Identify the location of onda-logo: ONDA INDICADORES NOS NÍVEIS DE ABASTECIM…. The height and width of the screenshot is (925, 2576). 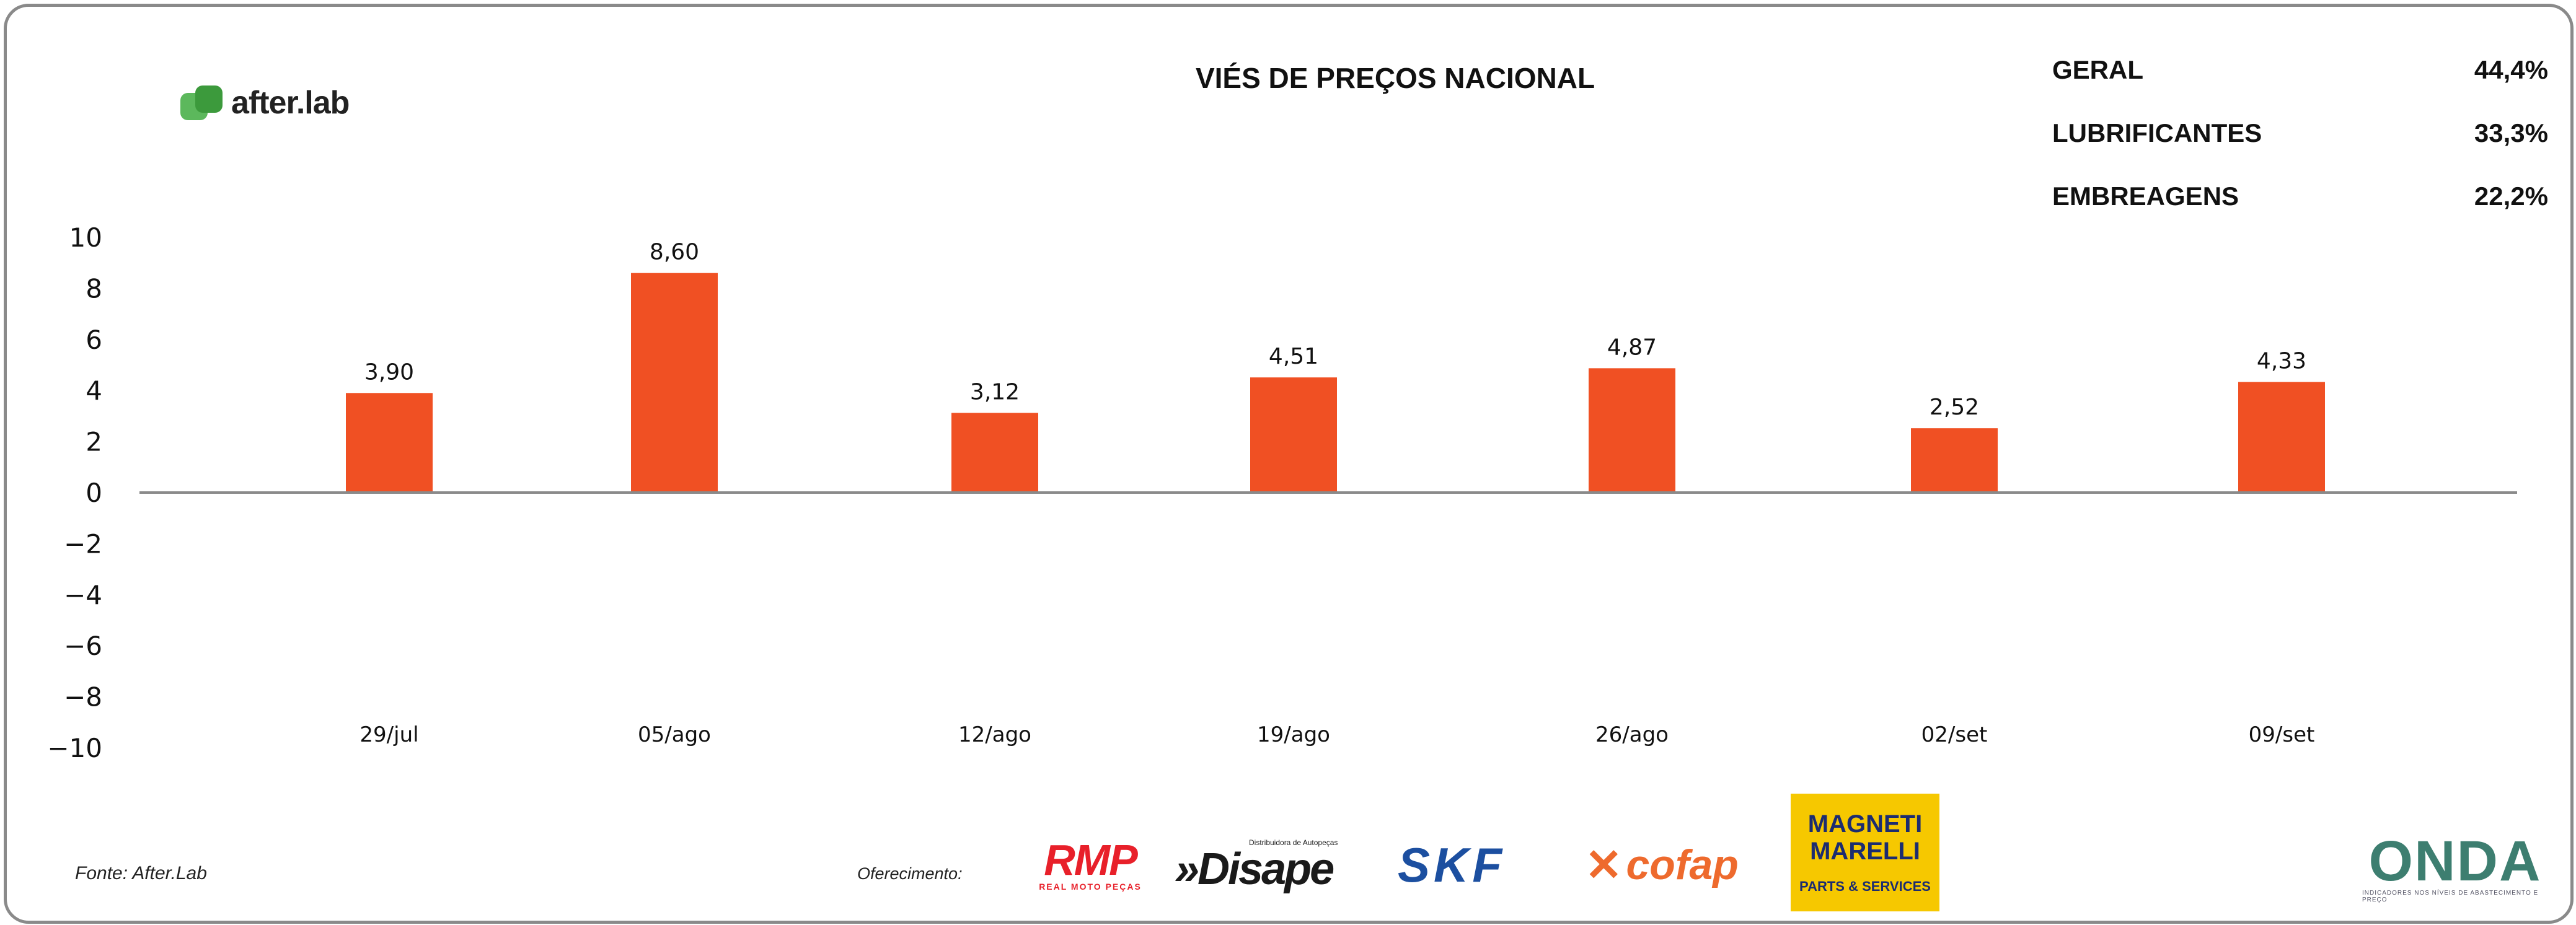
(2455, 866).